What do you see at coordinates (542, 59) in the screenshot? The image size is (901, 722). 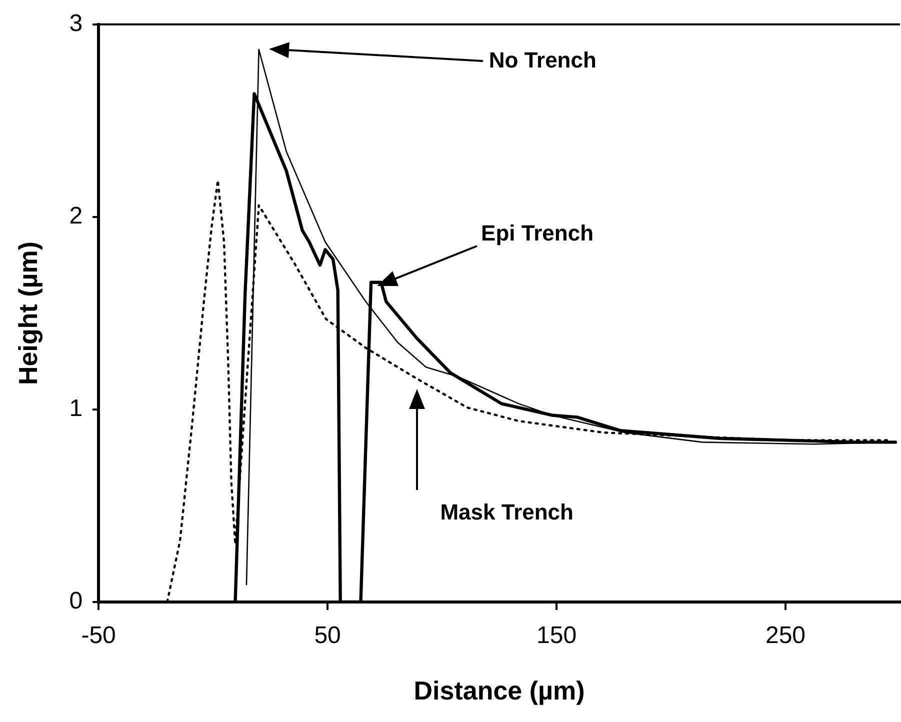 I see `annotation: No Trench` at bounding box center [542, 59].